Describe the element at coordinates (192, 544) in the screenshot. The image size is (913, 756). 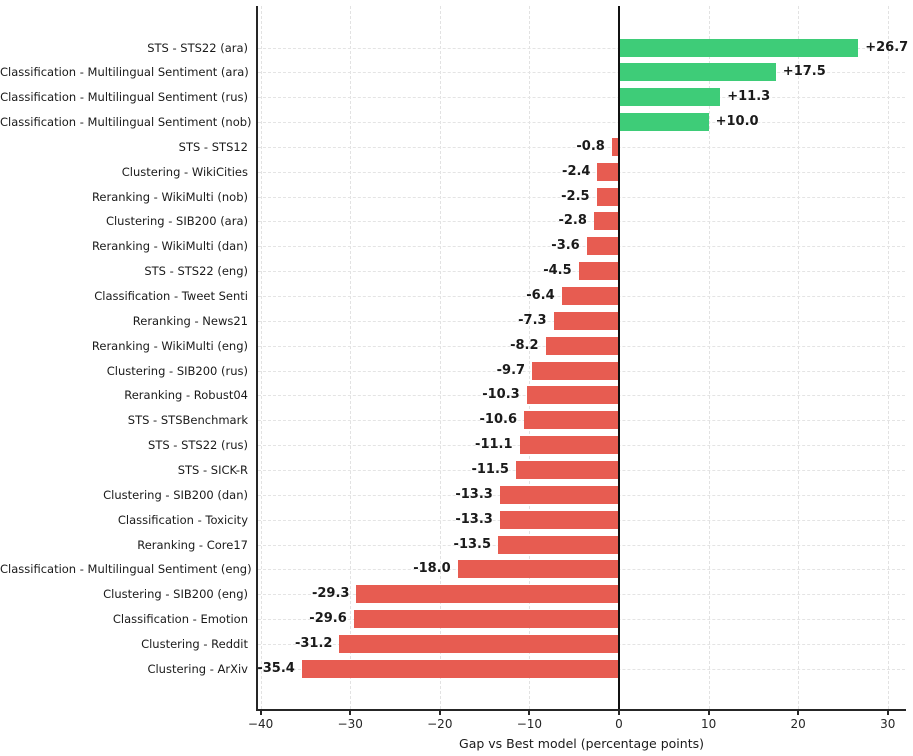
I see `category-label: Reranking - Core17` at that location.